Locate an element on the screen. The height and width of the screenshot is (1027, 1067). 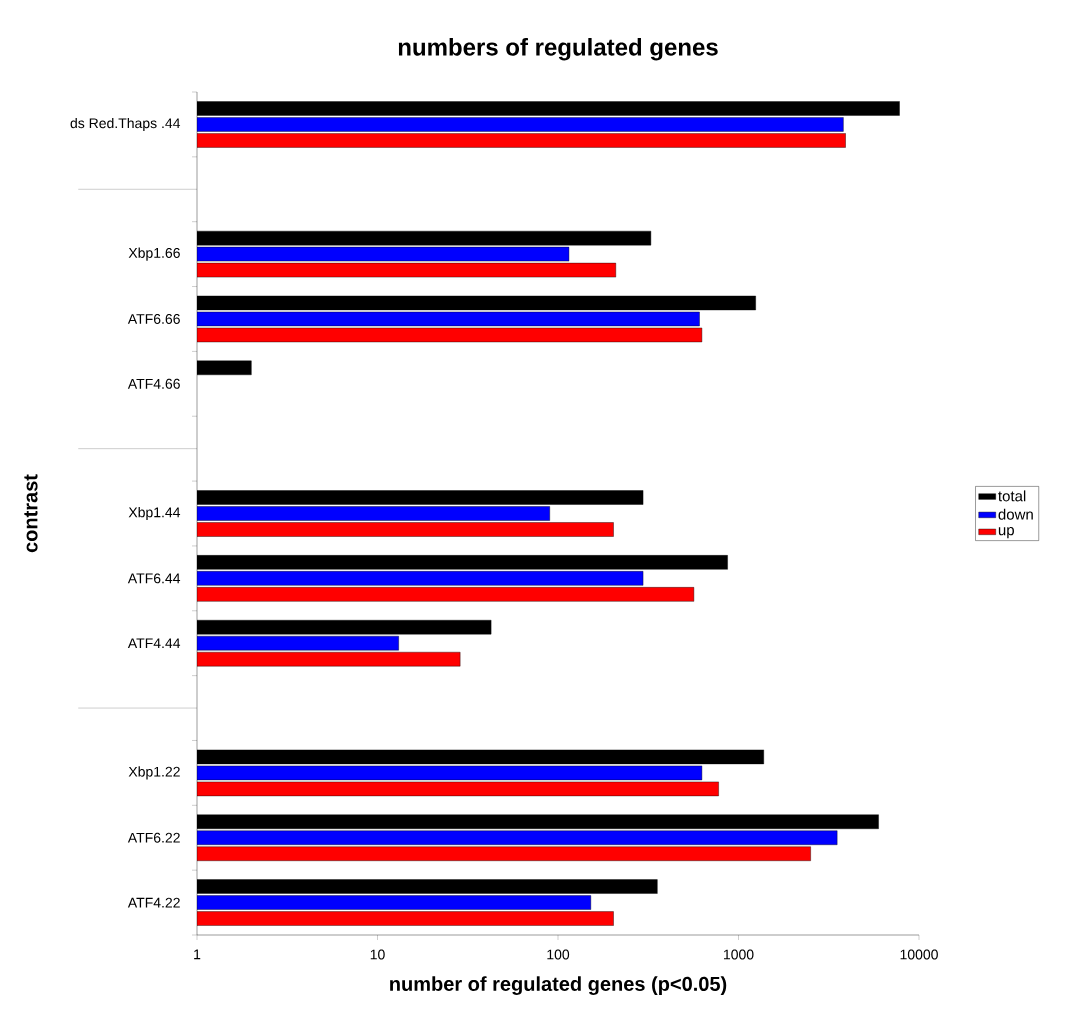
legend-label: total is located at coordinates (1012, 496).